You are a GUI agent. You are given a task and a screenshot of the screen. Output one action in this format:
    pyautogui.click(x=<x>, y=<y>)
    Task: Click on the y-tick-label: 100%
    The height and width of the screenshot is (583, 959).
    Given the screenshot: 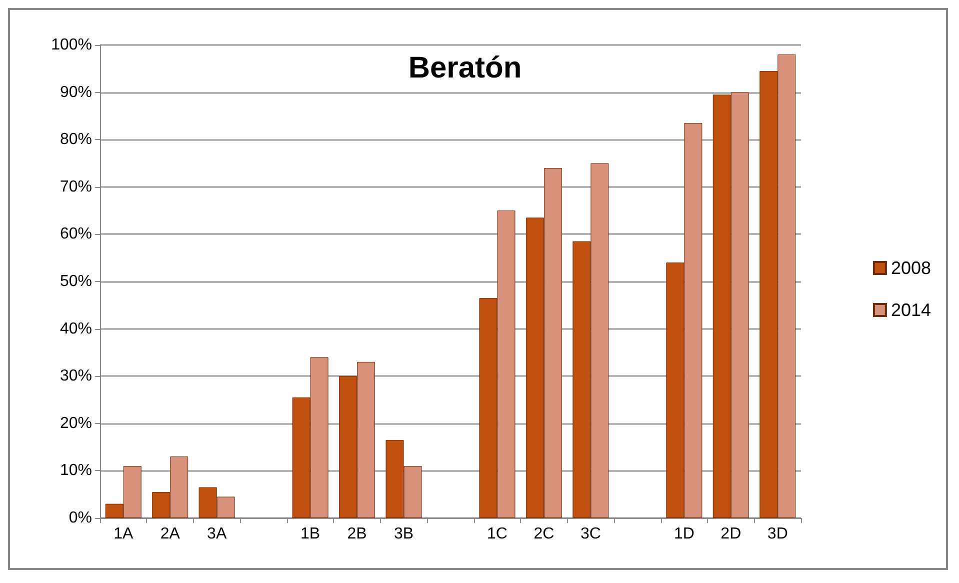 What is the action you would take?
    pyautogui.click(x=71, y=45)
    